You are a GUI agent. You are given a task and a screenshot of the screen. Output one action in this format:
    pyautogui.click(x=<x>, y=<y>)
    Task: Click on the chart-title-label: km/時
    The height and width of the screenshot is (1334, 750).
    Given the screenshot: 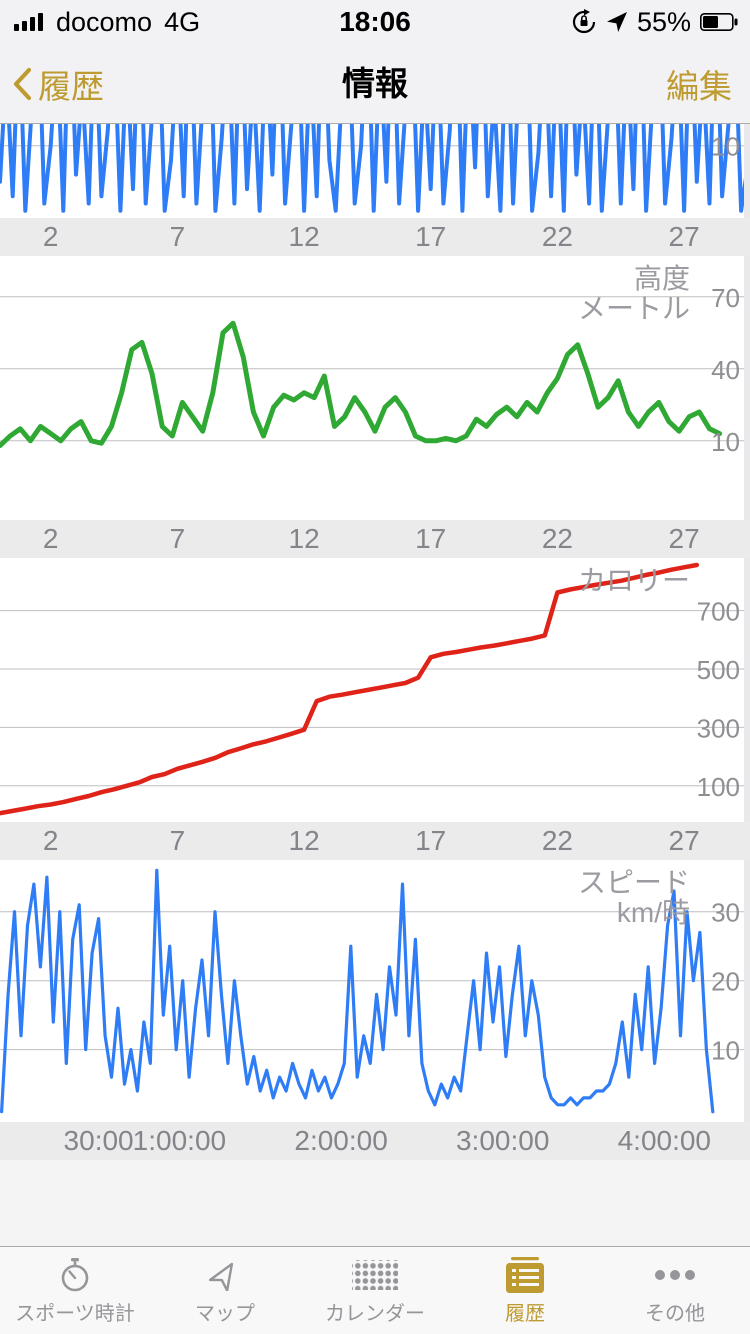 What is the action you would take?
    pyautogui.click(x=653, y=912)
    